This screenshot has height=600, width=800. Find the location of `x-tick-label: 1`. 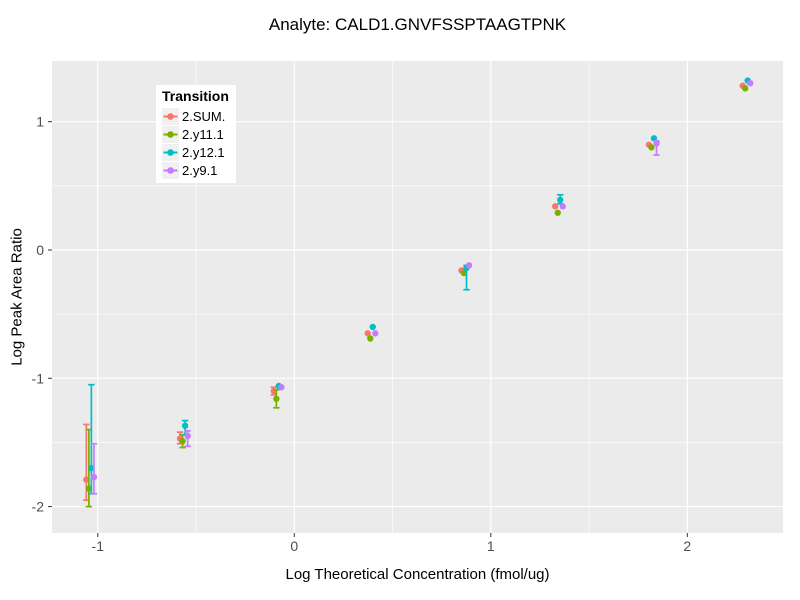

x-tick-label: 1 is located at coordinates (491, 546).